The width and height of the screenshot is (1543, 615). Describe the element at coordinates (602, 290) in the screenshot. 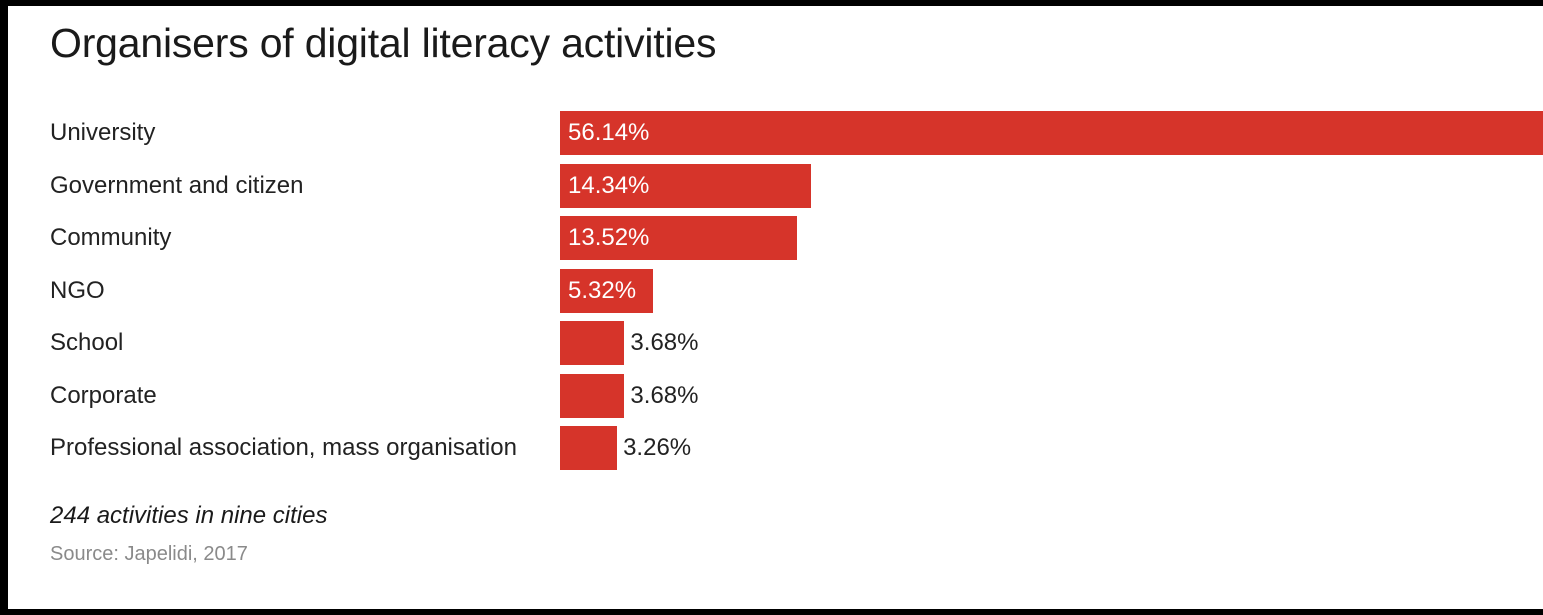

I see `value-label: 5.32%` at that location.